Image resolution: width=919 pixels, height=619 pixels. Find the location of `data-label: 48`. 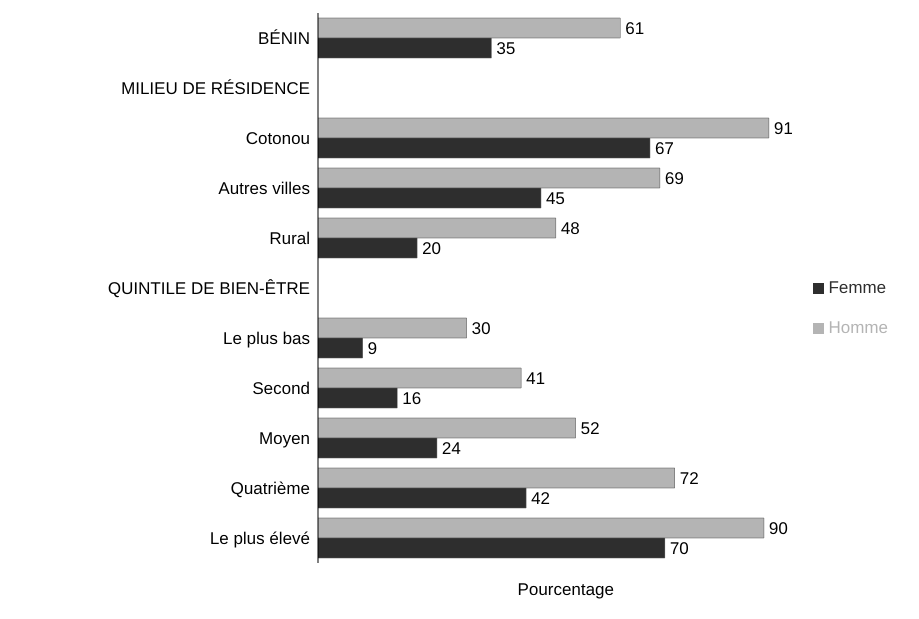

data-label: 48 is located at coordinates (570, 228).